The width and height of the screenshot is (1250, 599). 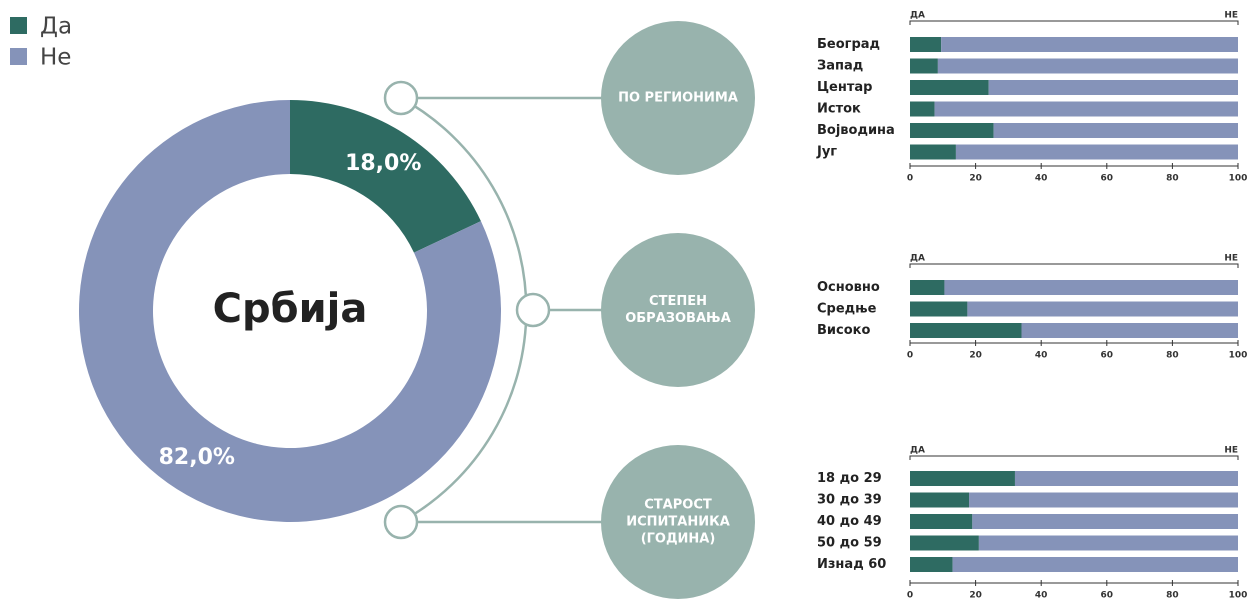 I want to click on category-label: Војводина, so click(x=856, y=130).